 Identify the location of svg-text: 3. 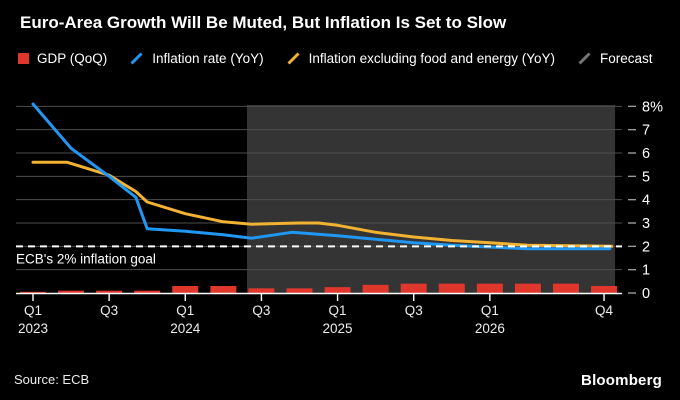
(646, 224).